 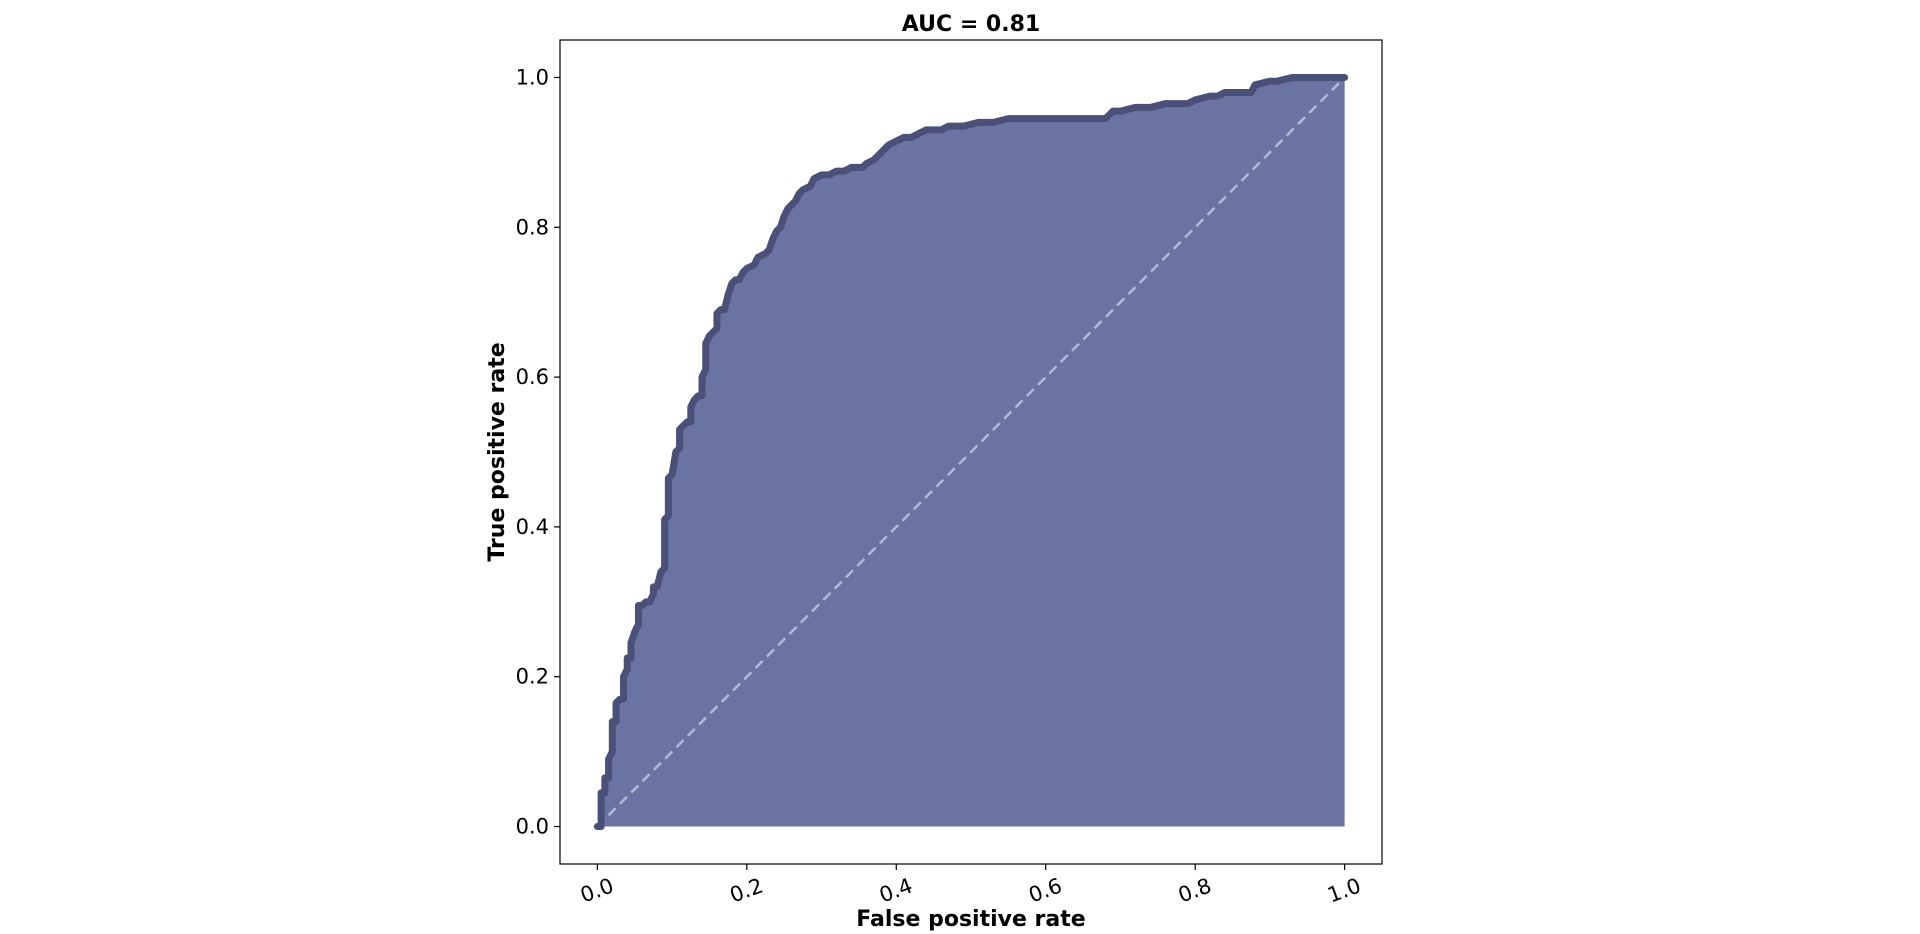 I want to click on y-tick-label: 1.0, so click(x=532, y=77).